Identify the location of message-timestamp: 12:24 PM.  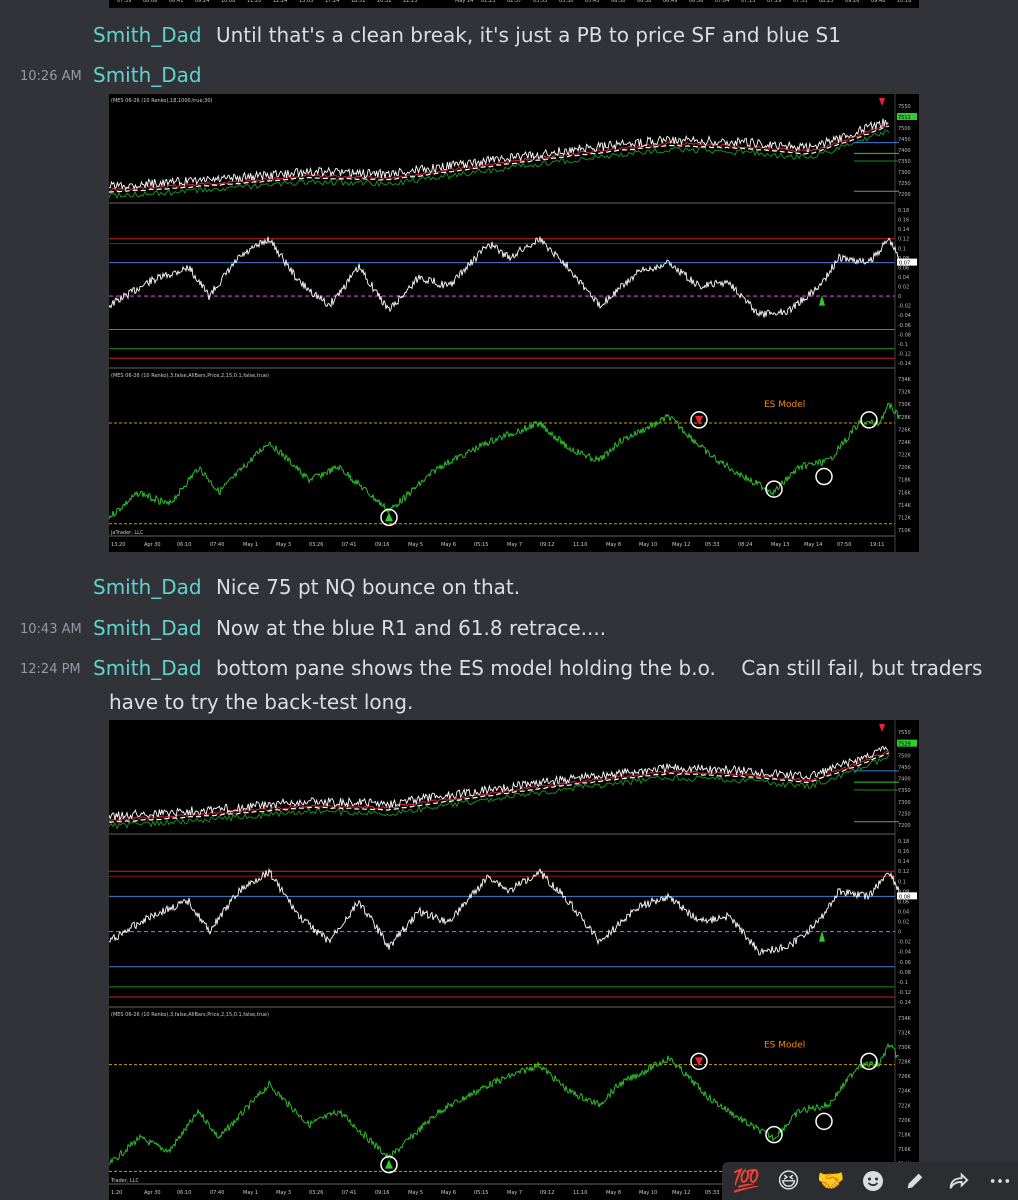
(50, 669).